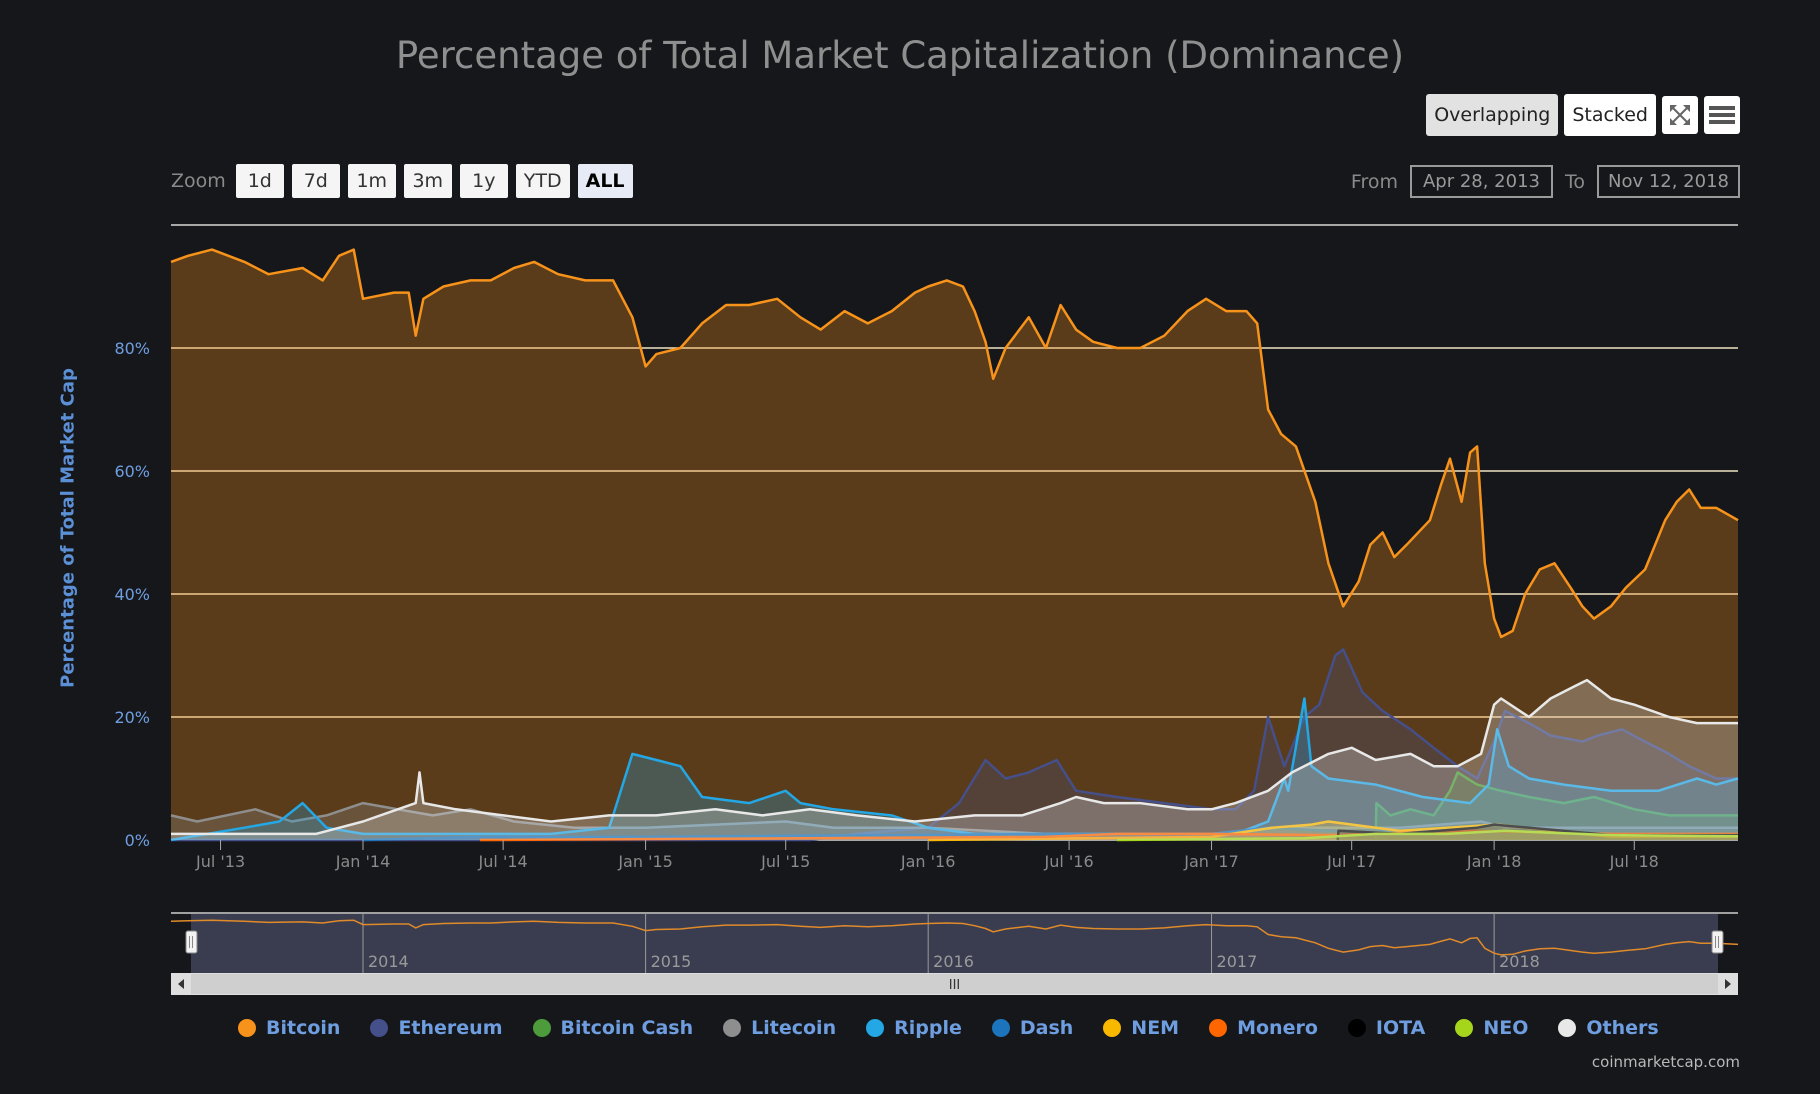 The height and width of the screenshot is (1094, 1820). Describe the element at coordinates (1374, 181) in the screenshot. I see `from-label: From` at that location.